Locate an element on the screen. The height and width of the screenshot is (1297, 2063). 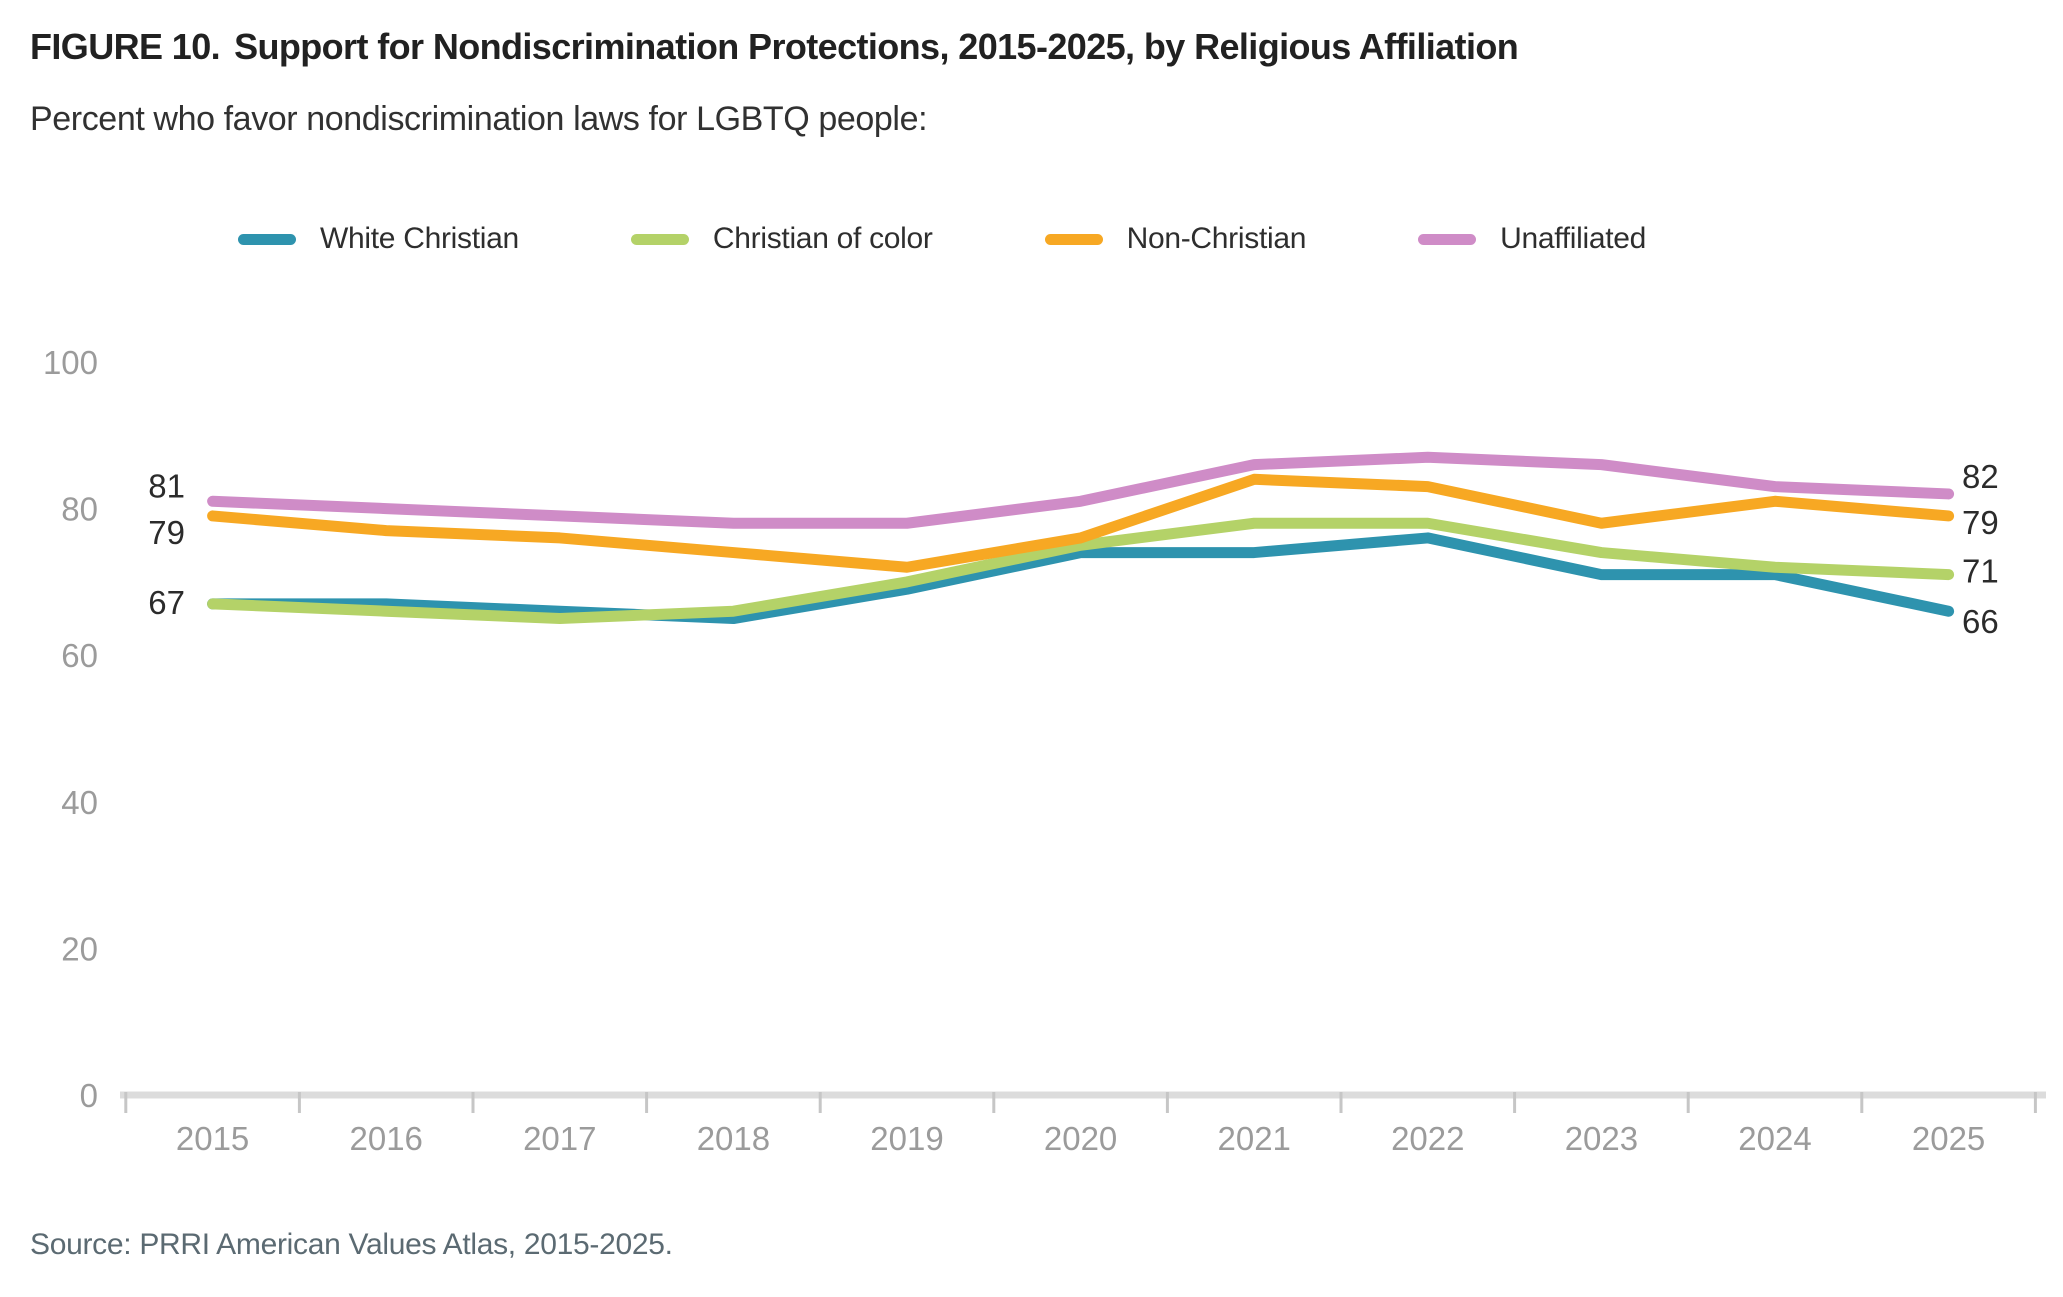
legend-label: Non-Christian is located at coordinates (1216, 238).